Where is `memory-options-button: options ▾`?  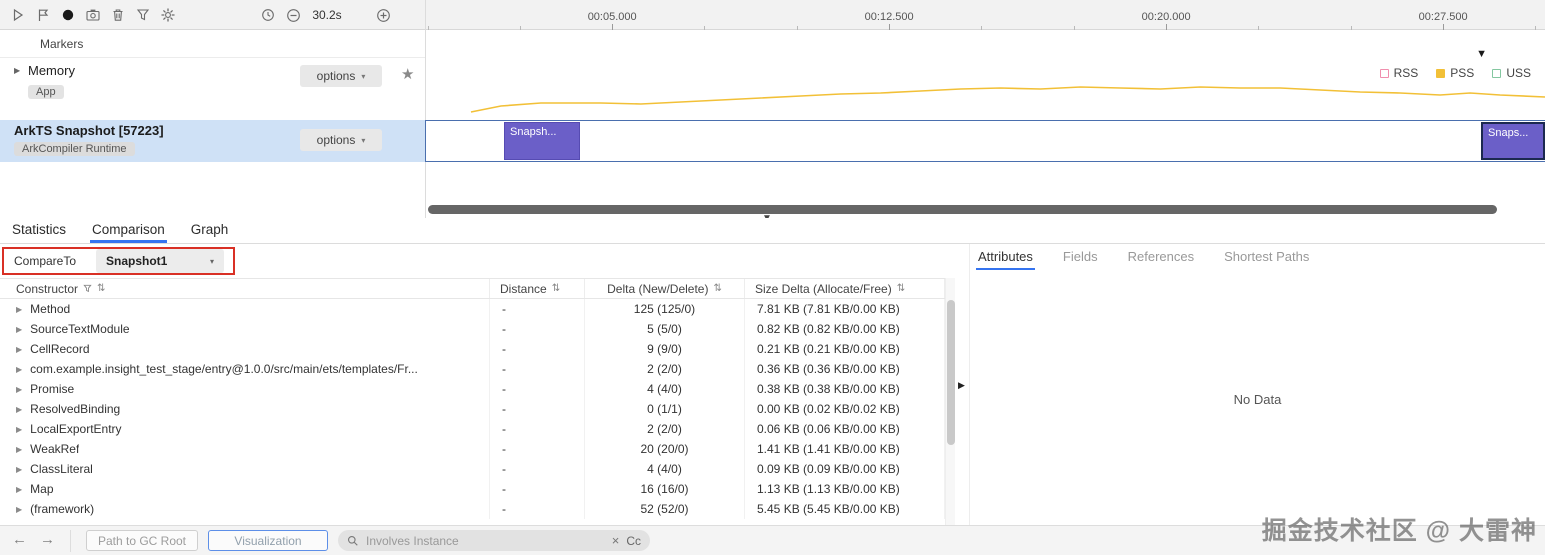
memory-options-button: options ▾ is located at coordinates (341, 76).